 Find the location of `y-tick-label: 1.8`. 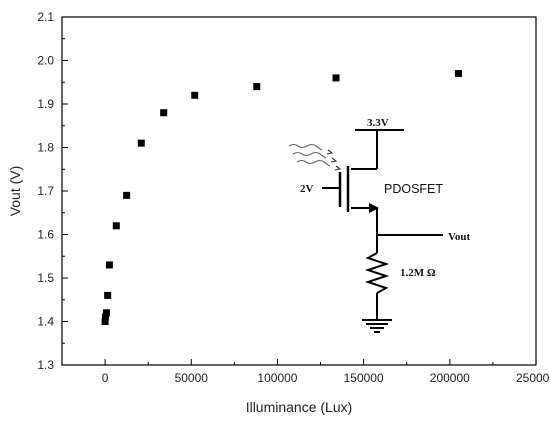

y-tick-label: 1.8 is located at coordinates (45, 148).